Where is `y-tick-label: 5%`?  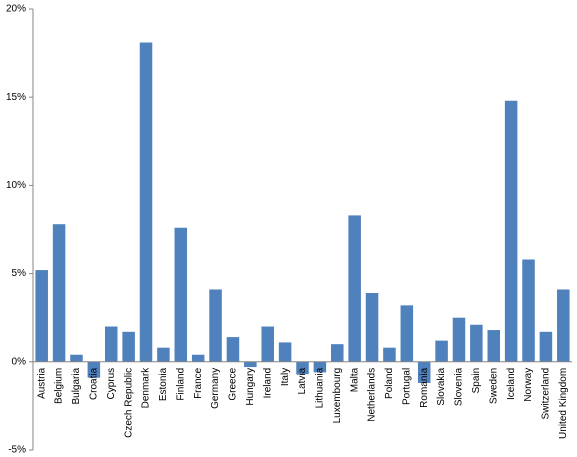 y-tick-label: 5% is located at coordinates (19, 273).